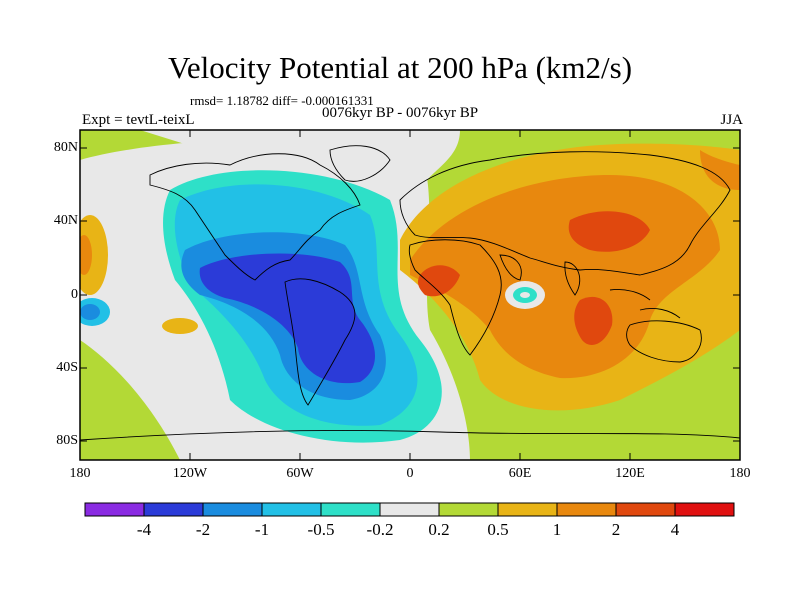 The image size is (800, 600). I want to click on colorbar-label: -2, so click(203, 529).